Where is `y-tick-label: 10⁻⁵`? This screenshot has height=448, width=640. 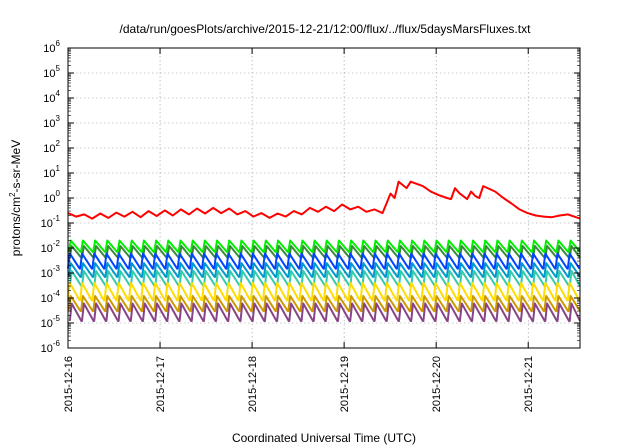
y-tick-label: 10⁻⁵ is located at coordinates (51, 322).